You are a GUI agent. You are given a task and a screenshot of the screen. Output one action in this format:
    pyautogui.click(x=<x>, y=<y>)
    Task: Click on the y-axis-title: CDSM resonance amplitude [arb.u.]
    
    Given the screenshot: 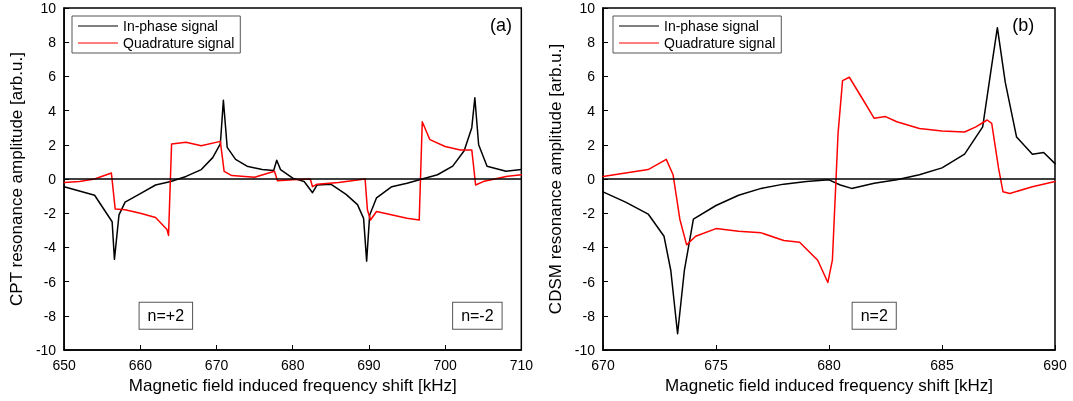 What is the action you would take?
    pyautogui.click(x=555, y=179)
    